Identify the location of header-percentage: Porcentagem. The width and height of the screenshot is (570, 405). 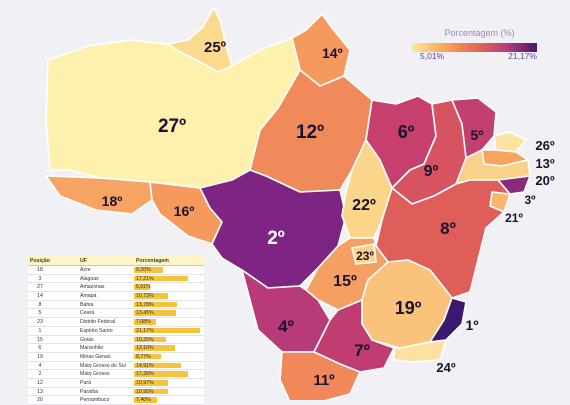
(152, 261).